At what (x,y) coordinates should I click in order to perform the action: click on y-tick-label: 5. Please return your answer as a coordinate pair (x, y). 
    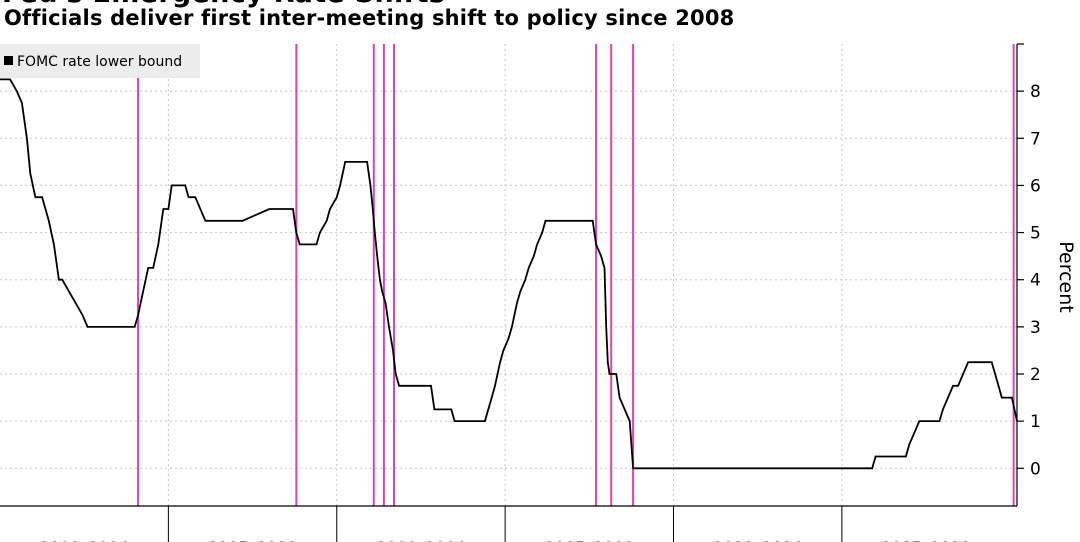
    Looking at the image, I should click on (1035, 234).